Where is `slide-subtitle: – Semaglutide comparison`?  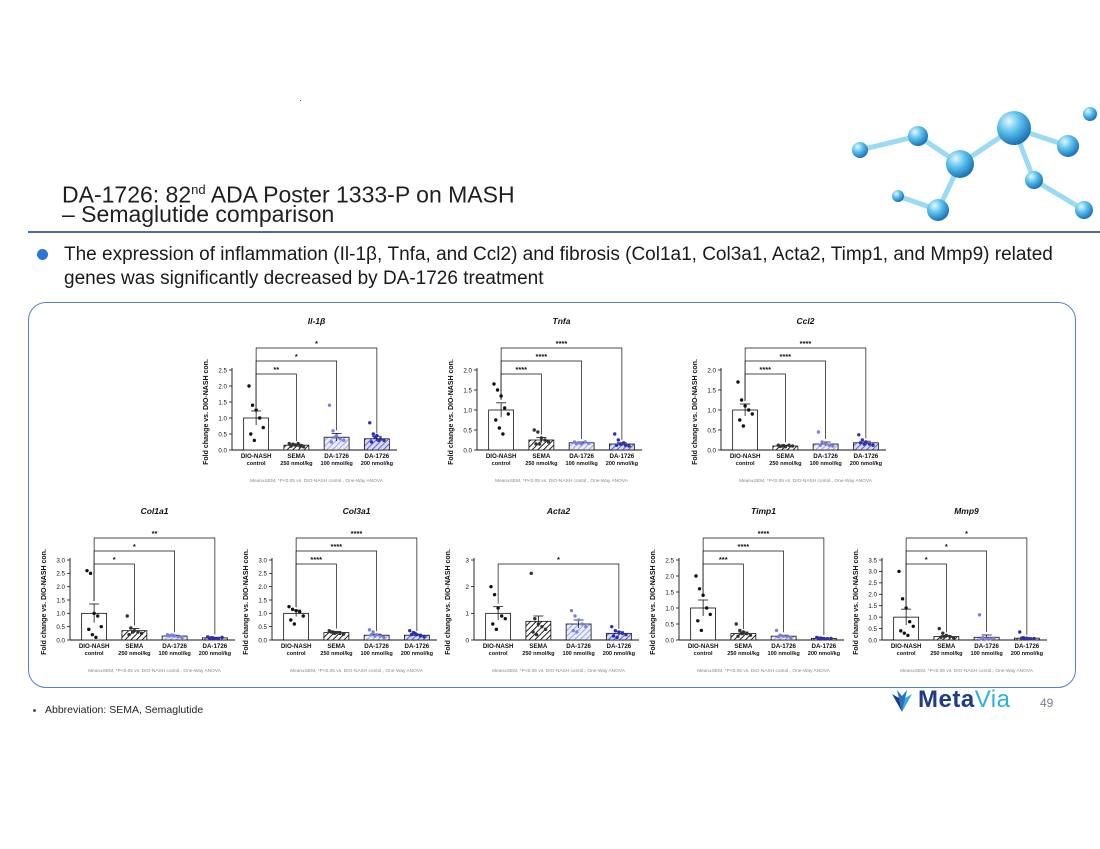 slide-subtitle: – Semaglutide comparison is located at coordinates (198, 214).